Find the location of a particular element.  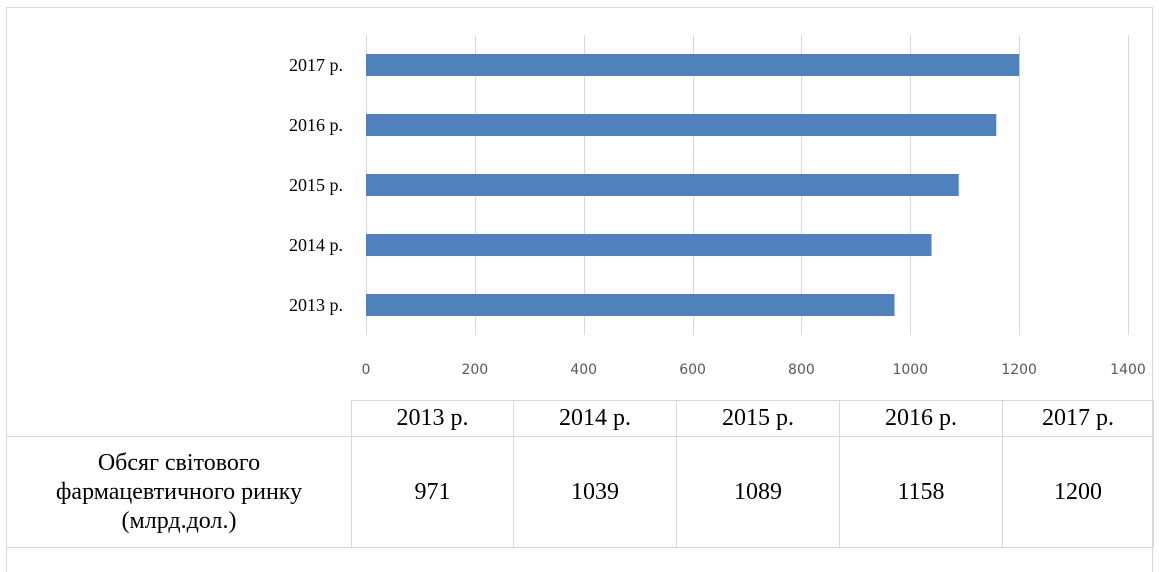

category-label: 2015 р. is located at coordinates (316, 185).